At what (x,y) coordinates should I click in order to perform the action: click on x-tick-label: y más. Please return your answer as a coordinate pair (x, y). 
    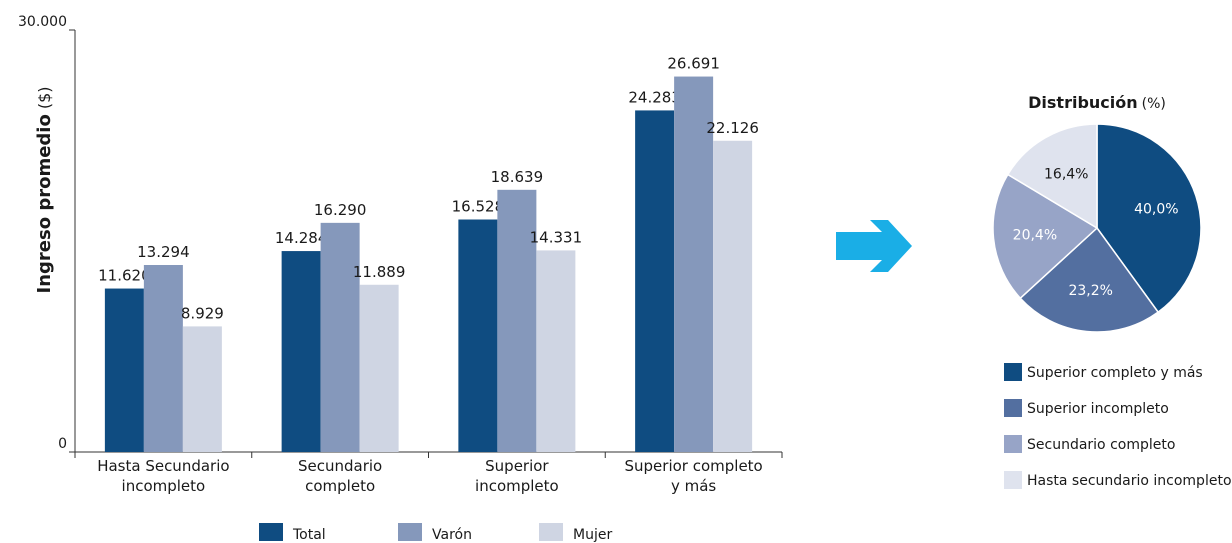
    Looking at the image, I should click on (693, 486).